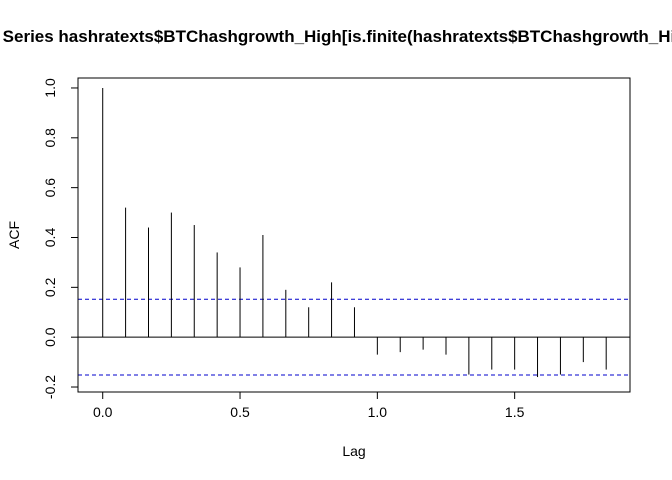 This screenshot has height=480, width=672. I want to click on x-tick-label: 0.5, so click(240, 412).